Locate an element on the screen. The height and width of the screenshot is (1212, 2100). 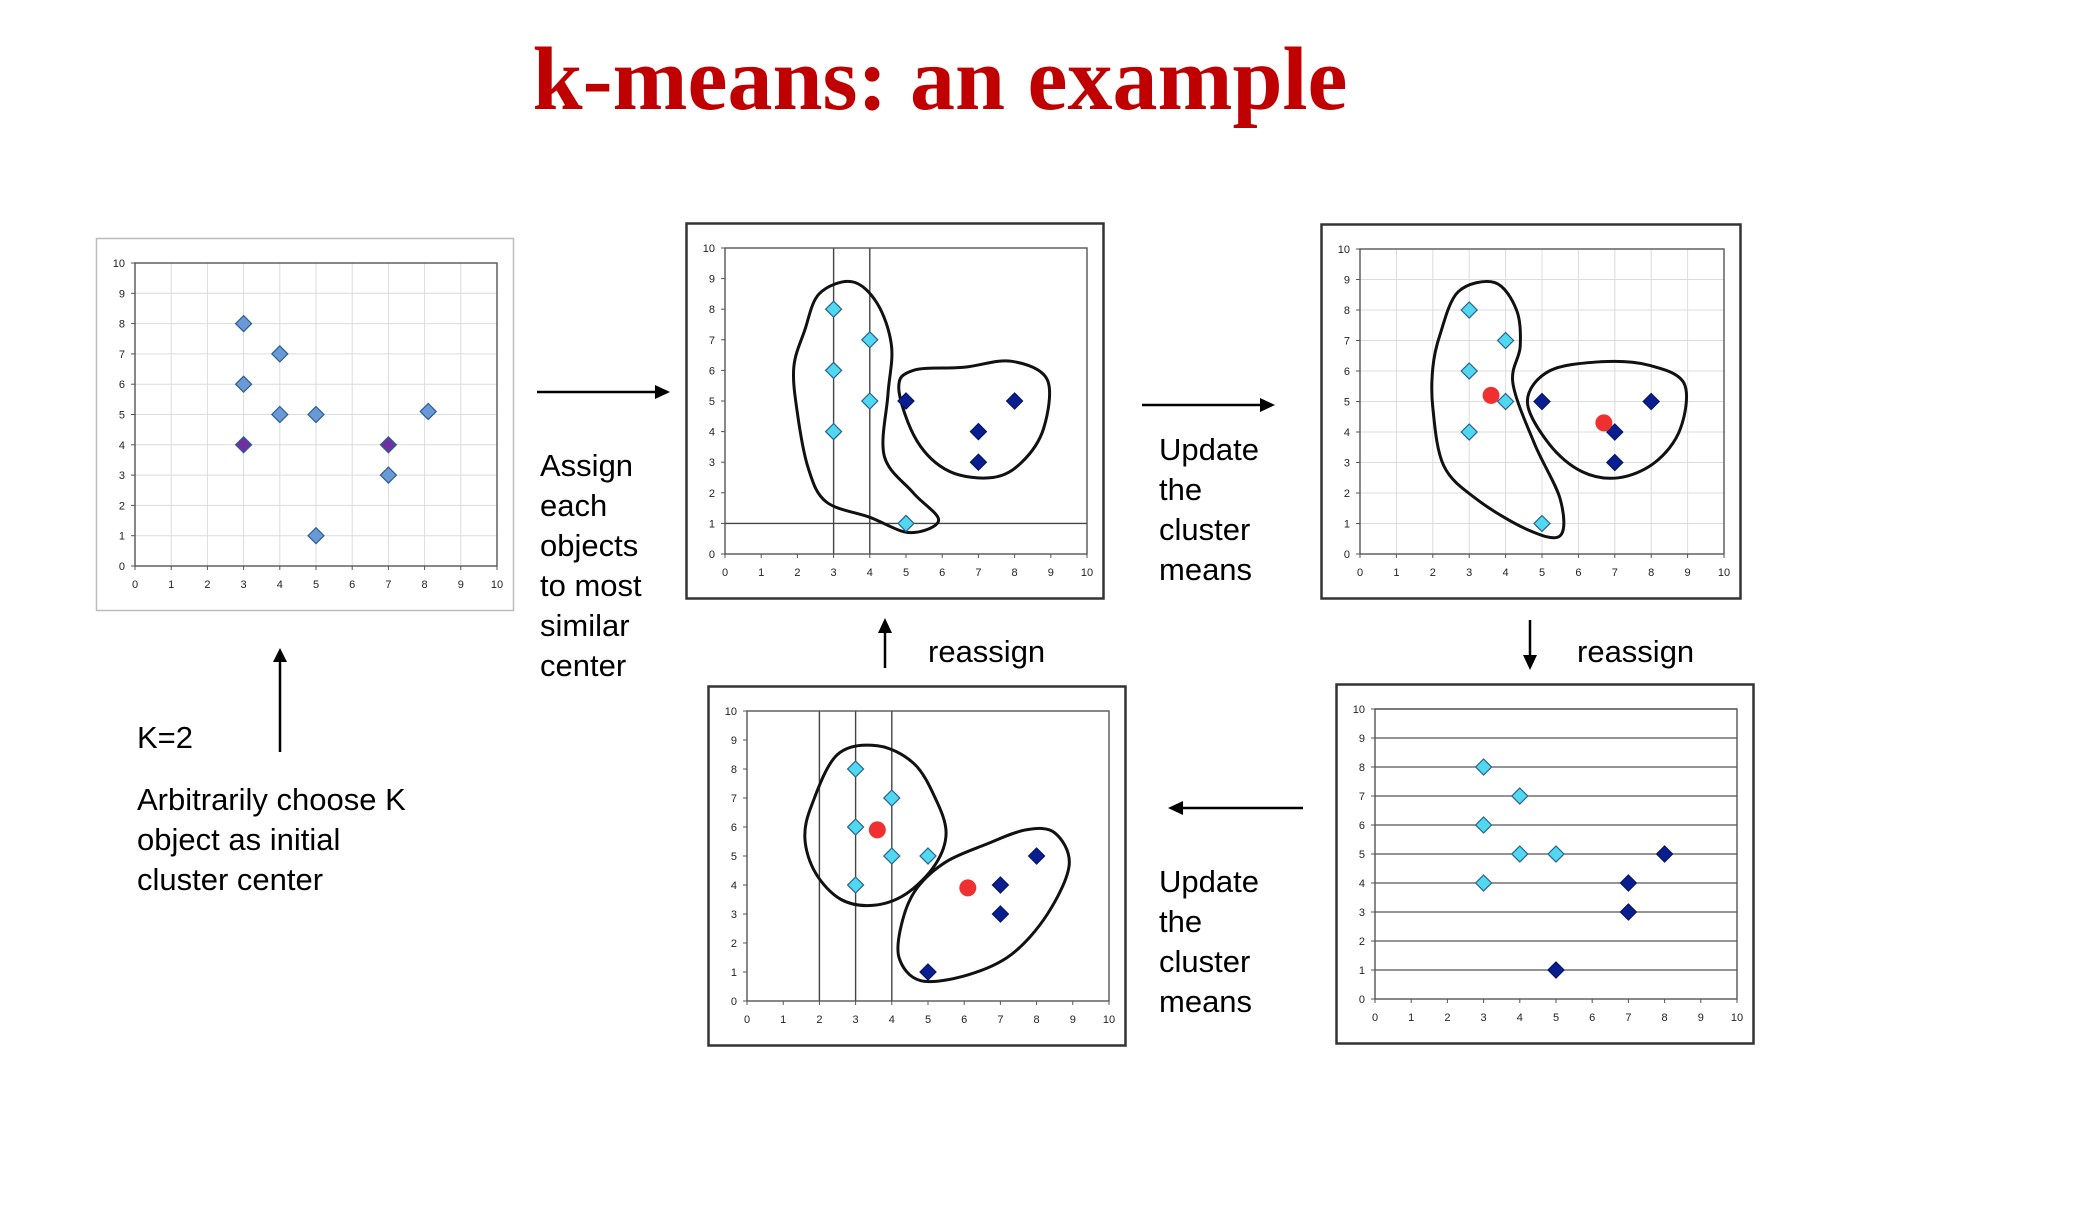
y-tick-label: 5 is located at coordinates (712, 402).